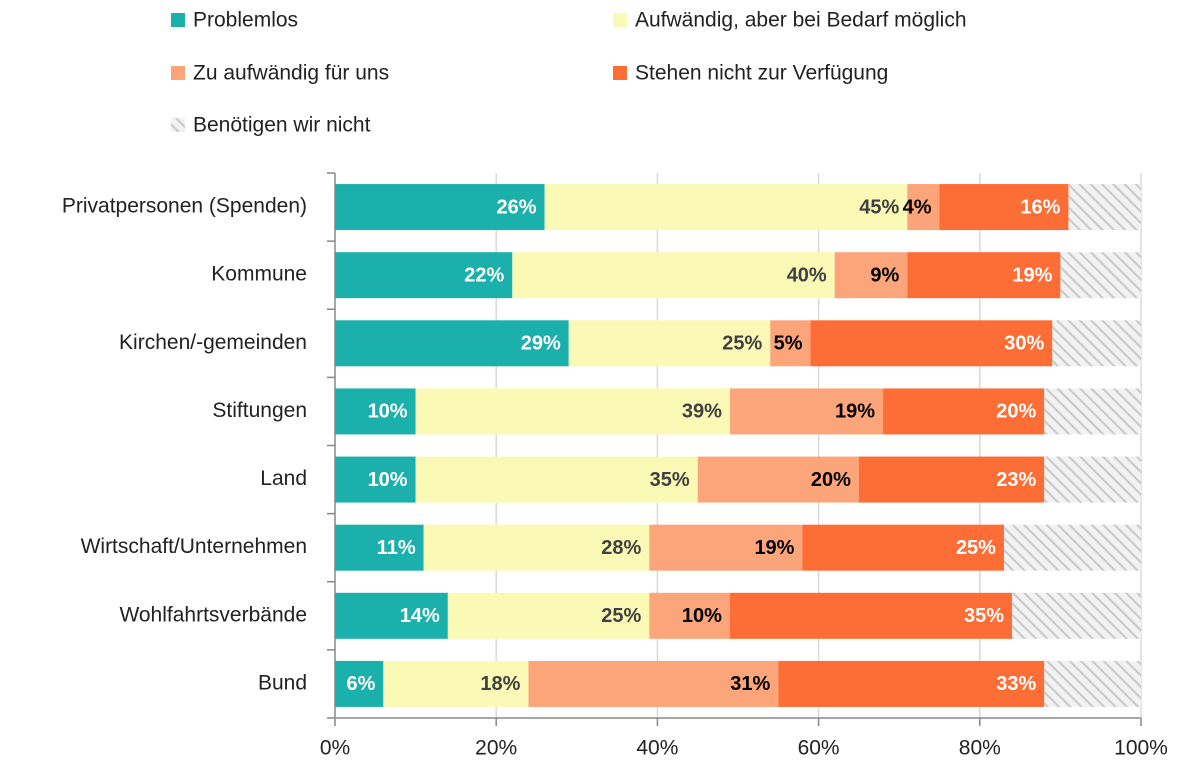 The height and width of the screenshot is (769, 1181). Describe the element at coordinates (259, 274) in the screenshot. I see `y-tick-label: Kommune` at that location.